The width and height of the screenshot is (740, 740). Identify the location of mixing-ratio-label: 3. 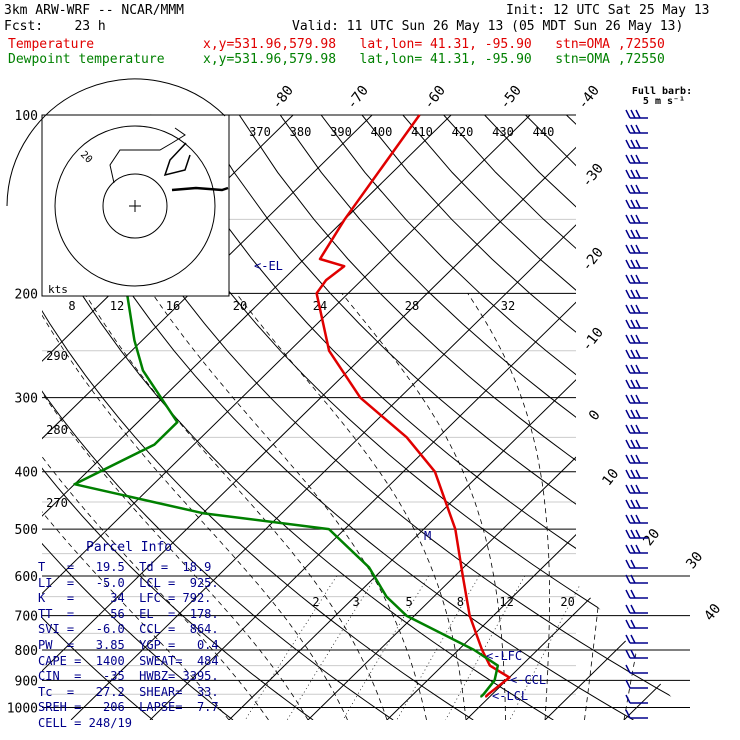
(355, 602).